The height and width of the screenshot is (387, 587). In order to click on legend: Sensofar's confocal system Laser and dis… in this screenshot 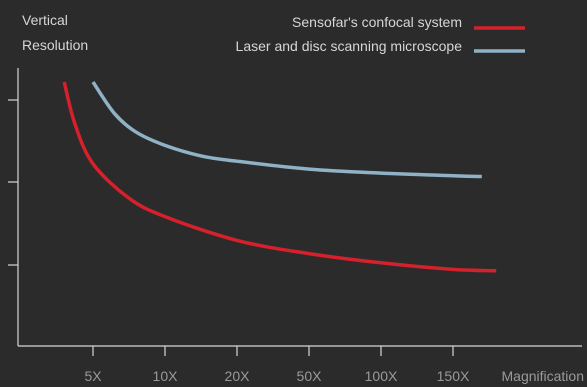, I will do `click(380, 34)`.